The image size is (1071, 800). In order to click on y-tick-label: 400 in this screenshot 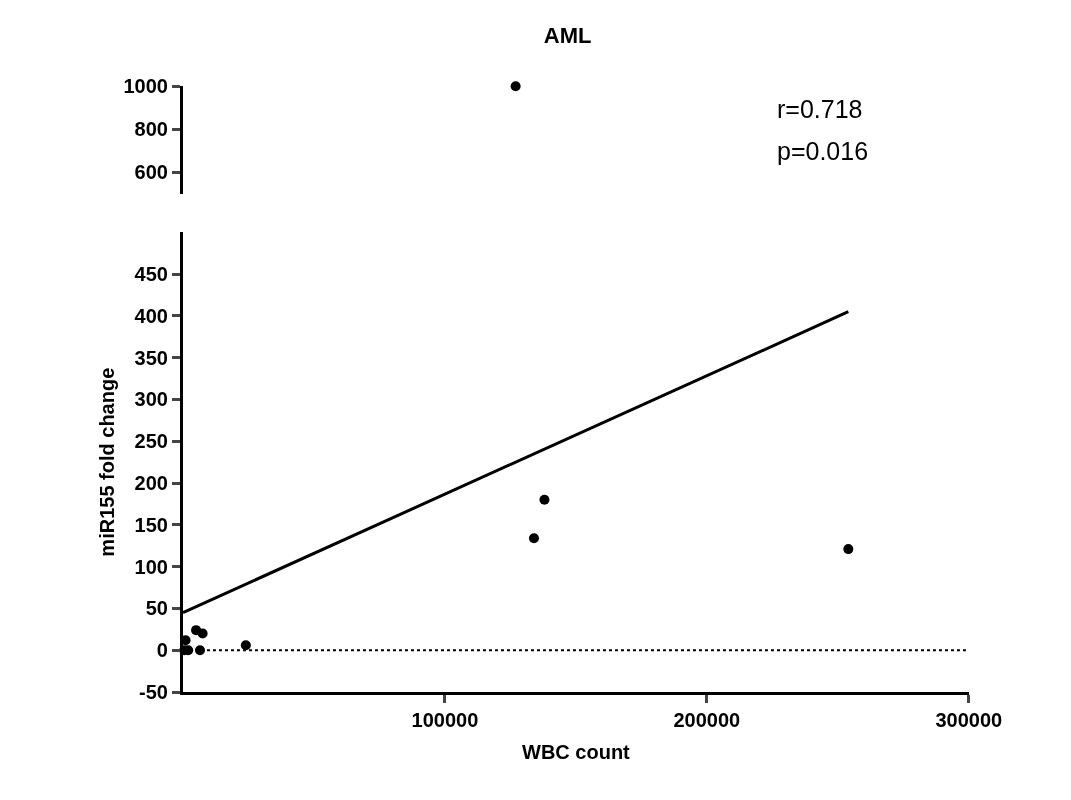, I will do `click(151, 315)`.